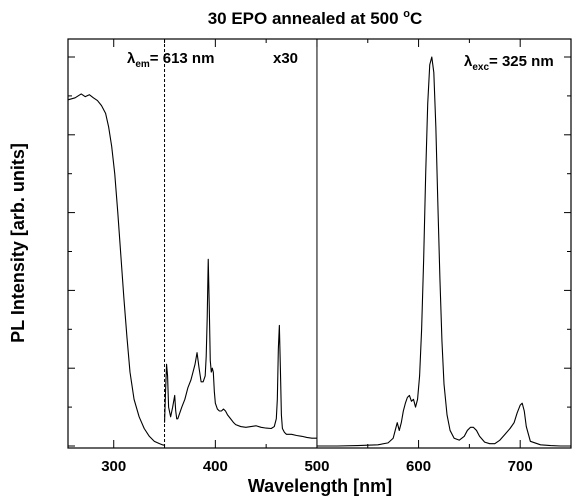 This screenshot has width=574, height=498. I want to click on lambda-em-symbol: λ, so click(131, 58).